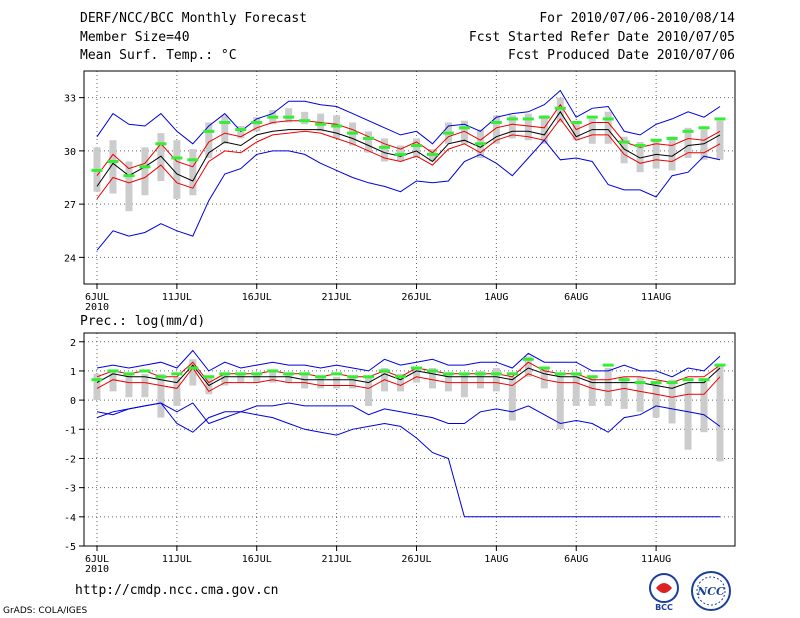  Describe the element at coordinates (416, 559) in the screenshot. I see `panel2-xtick-label: 26JUL` at that location.